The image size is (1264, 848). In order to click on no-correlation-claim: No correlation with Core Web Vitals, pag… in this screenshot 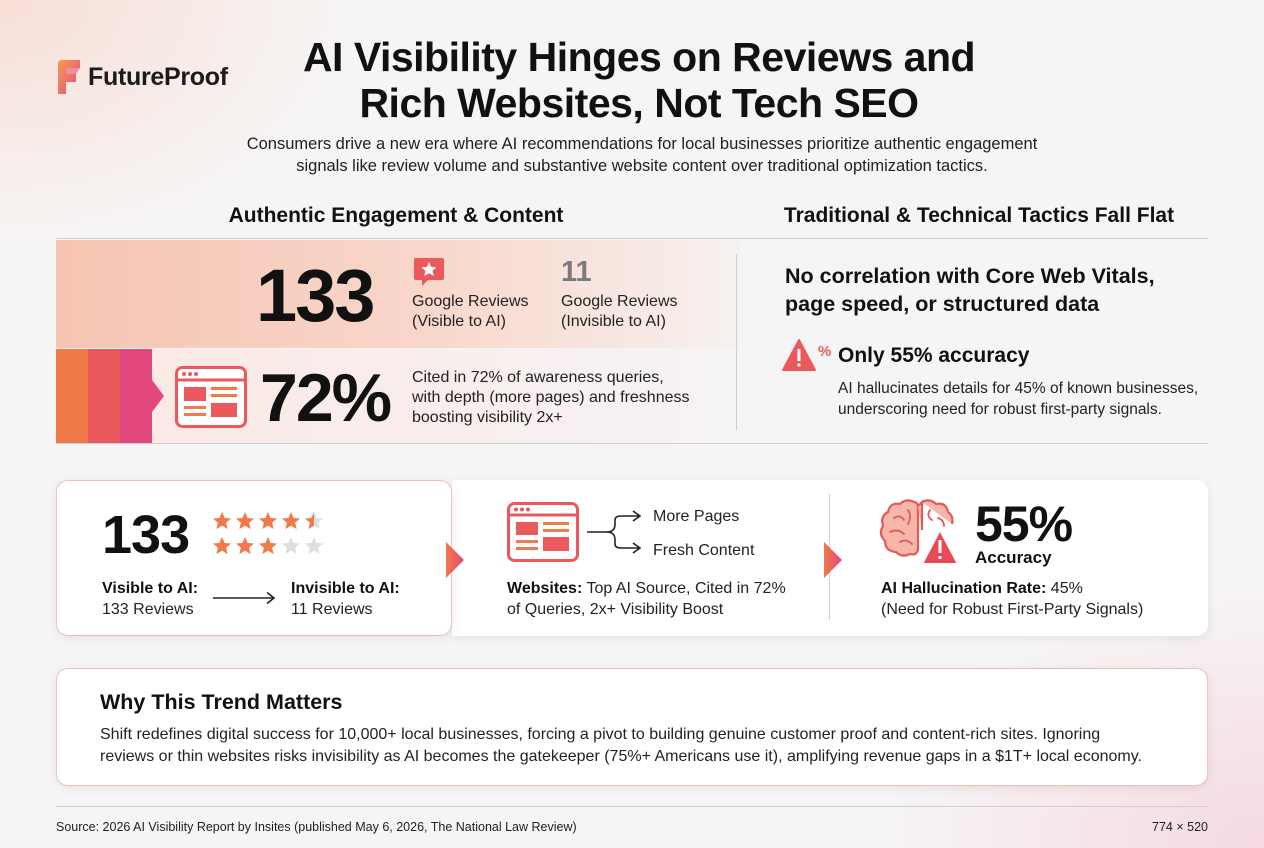, I will do `click(970, 290)`.